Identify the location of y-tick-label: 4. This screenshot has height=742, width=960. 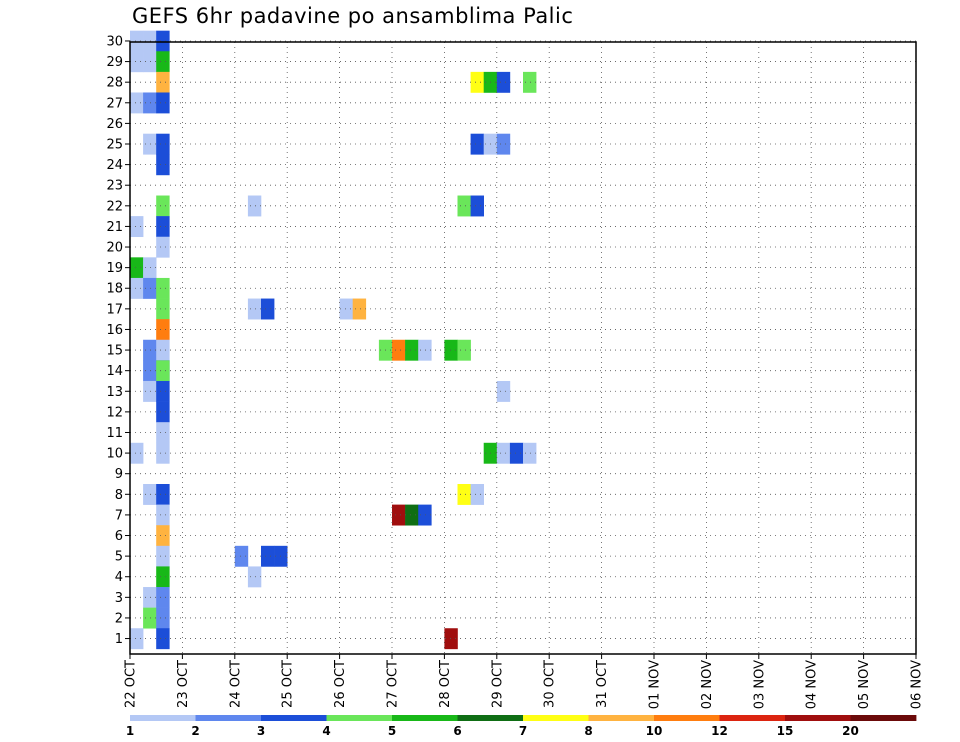
(119, 577).